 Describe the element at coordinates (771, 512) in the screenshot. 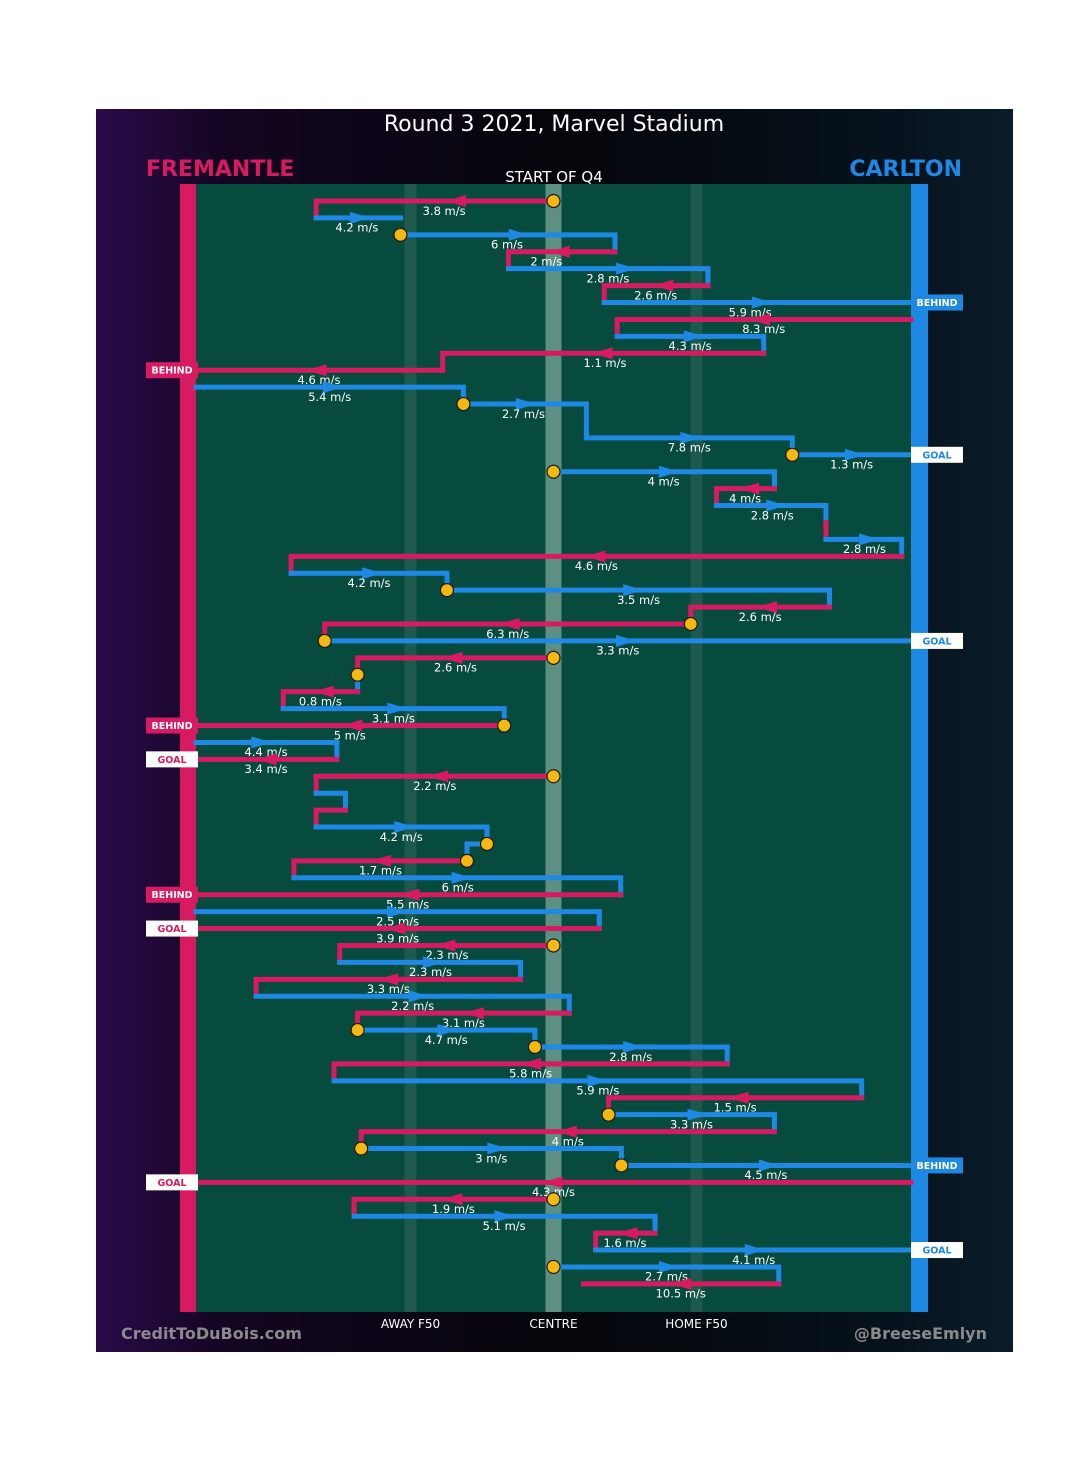

I see `kick-segment-18: 2.8 m/s` at that location.